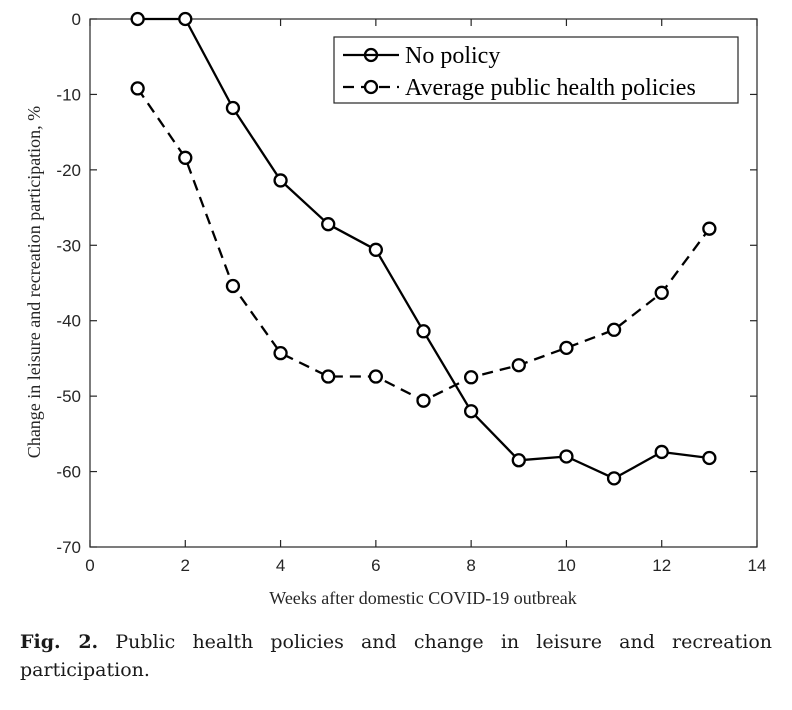  Describe the element at coordinates (68, 94) in the screenshot. I see `y-tick-label: -10` at that location.